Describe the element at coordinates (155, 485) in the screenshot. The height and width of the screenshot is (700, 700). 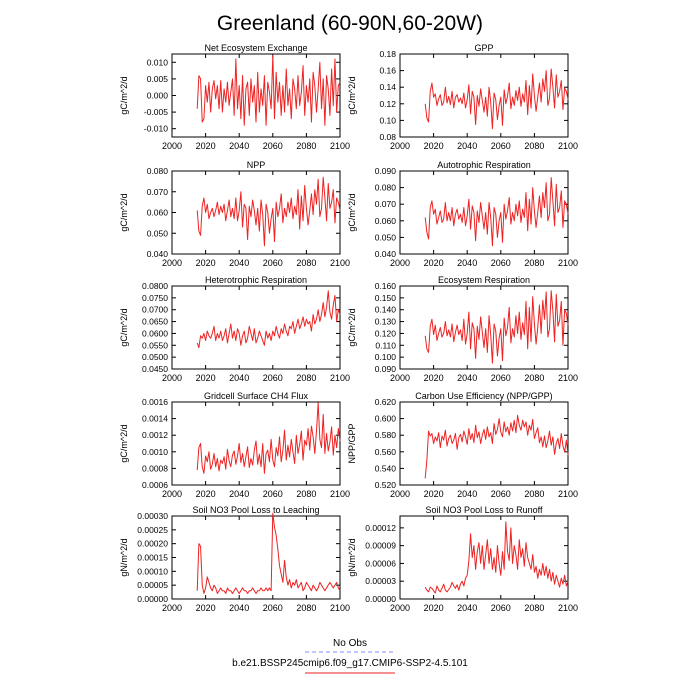
I see `y-tick-label: 0.0006` at that location.